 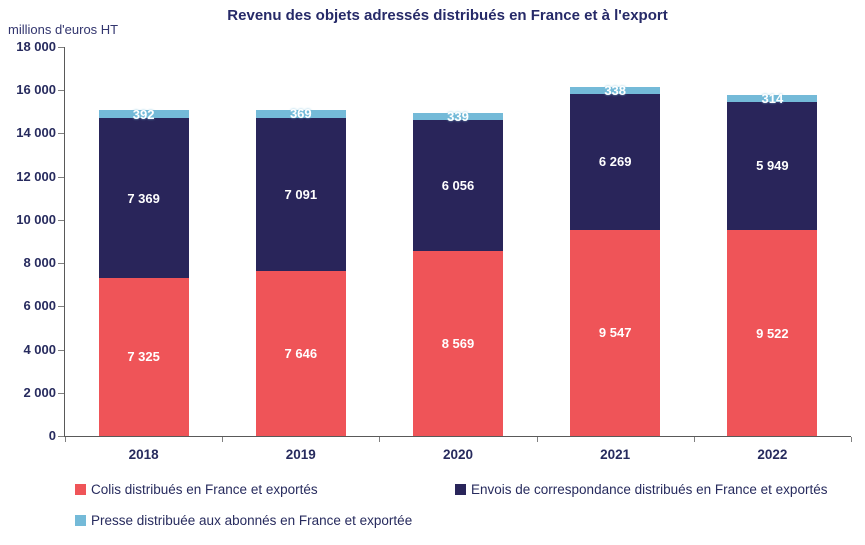 I want to click on bar-value-label: 6 269, so click(x=615, y=162).